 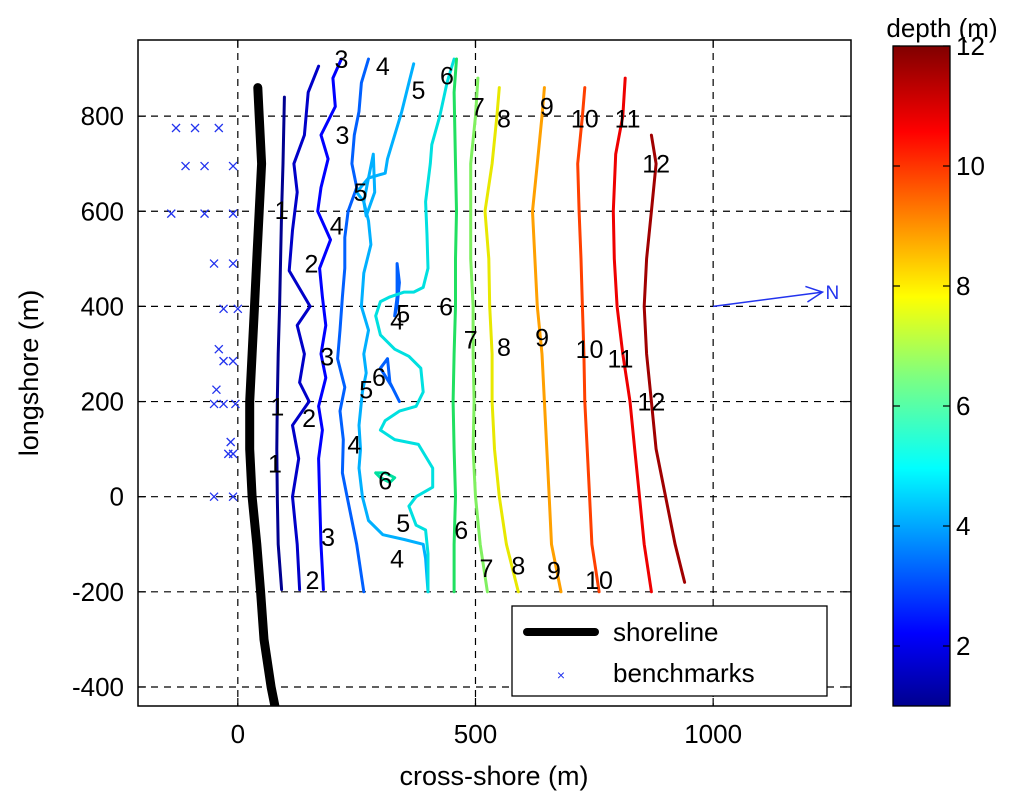 I want to click on legend-benchmarks-marker: ×, so click(x=561, y=675).